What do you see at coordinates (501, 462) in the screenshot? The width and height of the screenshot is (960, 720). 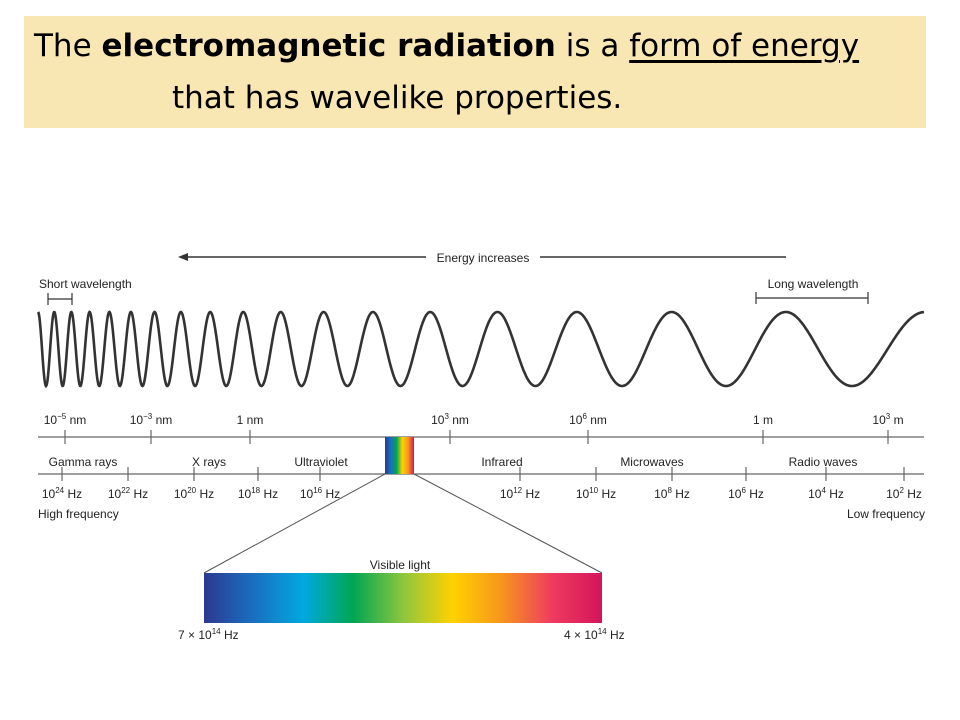 I see `region-label: Infrared` at bounding box center [501, 462].